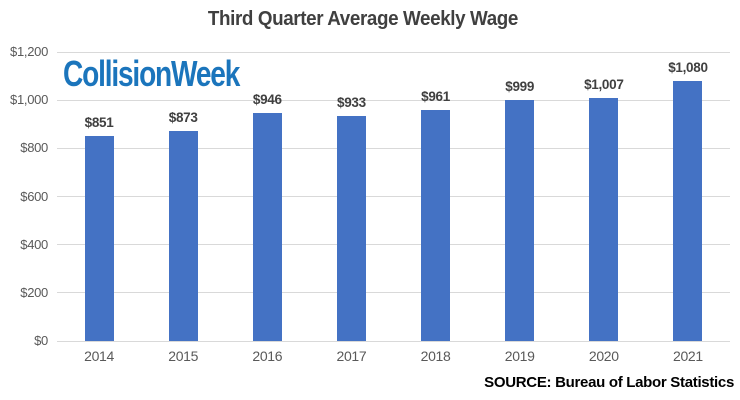 The width and height of the screenshot is (740, 400). What do you see at coordinates (688, 67) in the screenshot?
I see `bar-value-label: $1,080` at bounding box center [688, 67].